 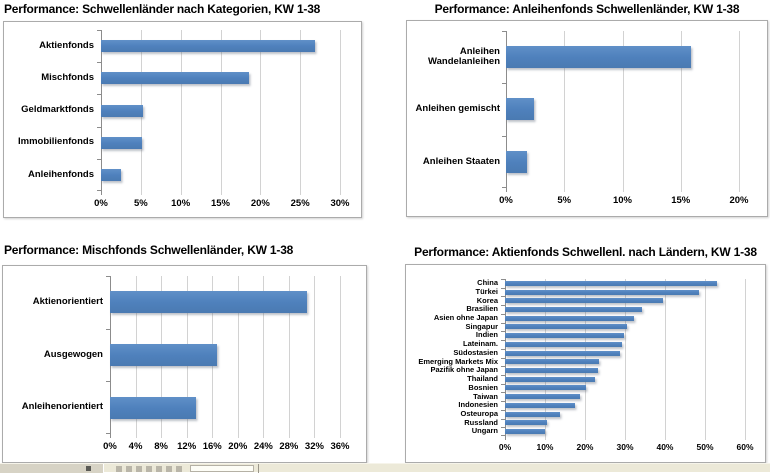 I want to click on value-axis-tick-label: 10%, so click(x=622, y=200).